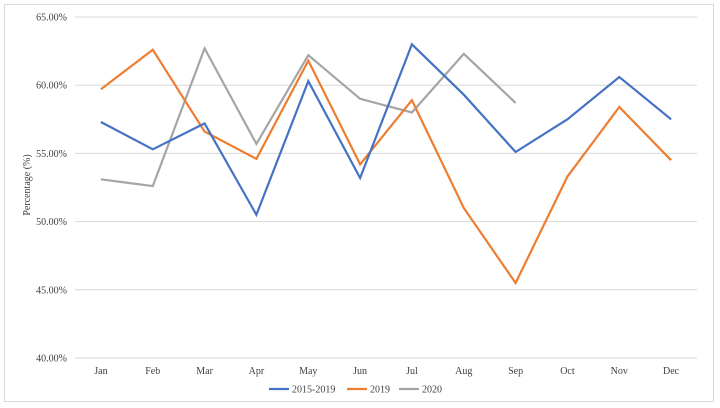 Image resolution: width=720 pixels, height=408 pixels. Describe the element at coordinates (380, 390) in the screenshot. I see `legend-label: 2019` at that location.